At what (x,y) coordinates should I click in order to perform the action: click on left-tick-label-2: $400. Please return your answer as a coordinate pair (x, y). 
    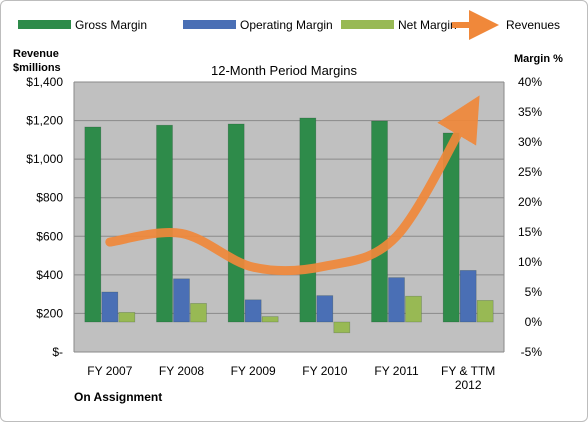
    Looking at the image, I should click on (49, 275).